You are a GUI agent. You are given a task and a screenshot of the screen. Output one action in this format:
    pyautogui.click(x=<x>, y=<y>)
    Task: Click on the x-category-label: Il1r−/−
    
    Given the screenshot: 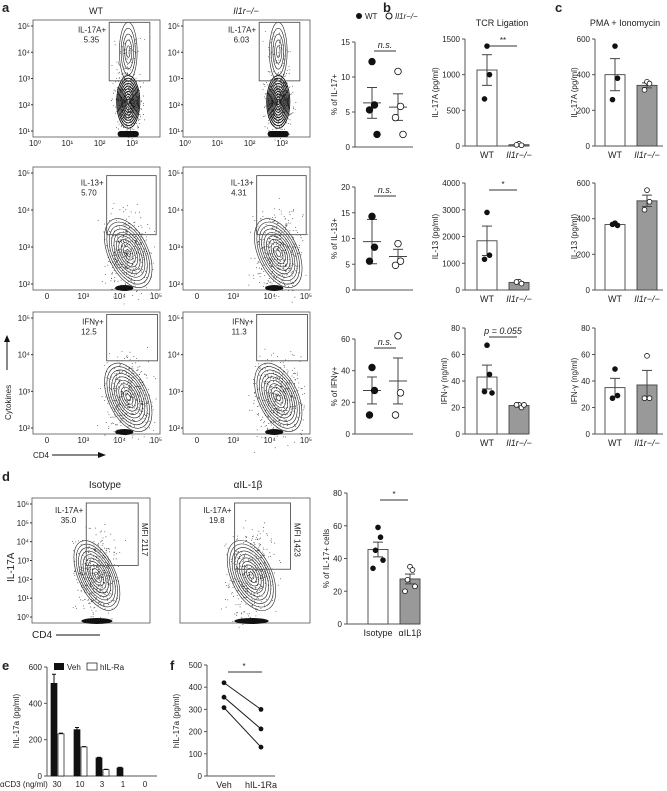 What is the action you would take?
    pyautogui.click(x=647, y=443)
    